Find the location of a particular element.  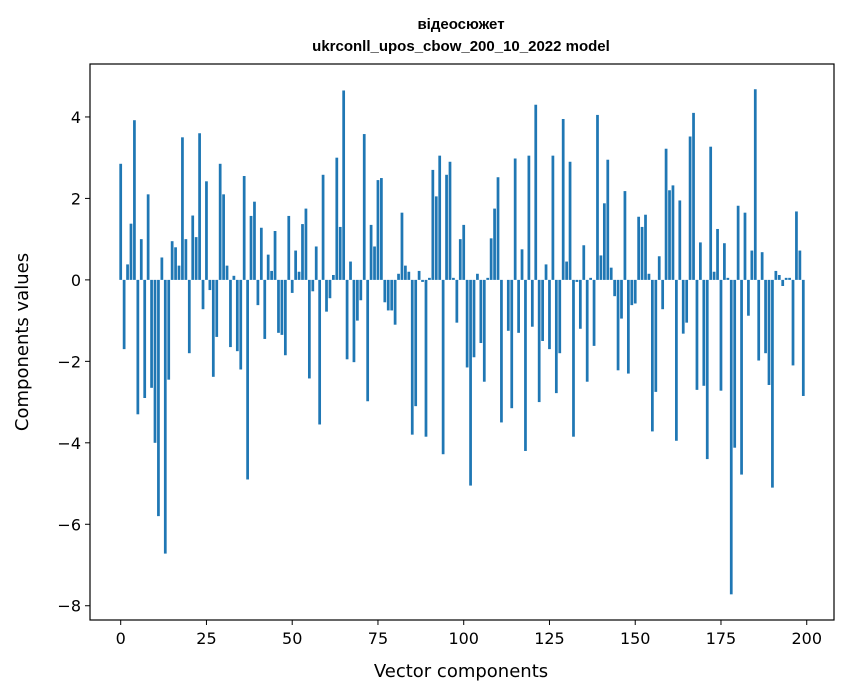

x-tick-label: 125 is located at coordinates (549, 638).